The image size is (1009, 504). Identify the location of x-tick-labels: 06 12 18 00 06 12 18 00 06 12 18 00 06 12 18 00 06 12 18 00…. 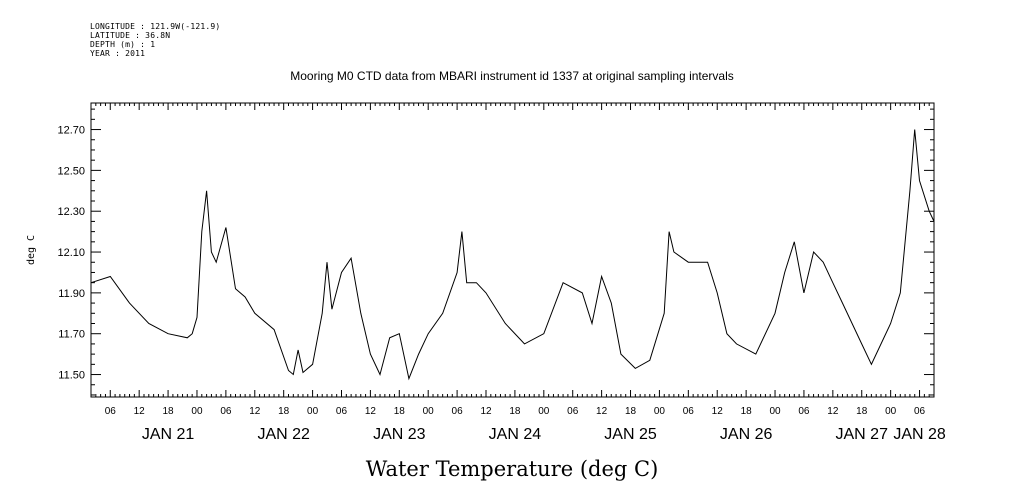
(525, 424).